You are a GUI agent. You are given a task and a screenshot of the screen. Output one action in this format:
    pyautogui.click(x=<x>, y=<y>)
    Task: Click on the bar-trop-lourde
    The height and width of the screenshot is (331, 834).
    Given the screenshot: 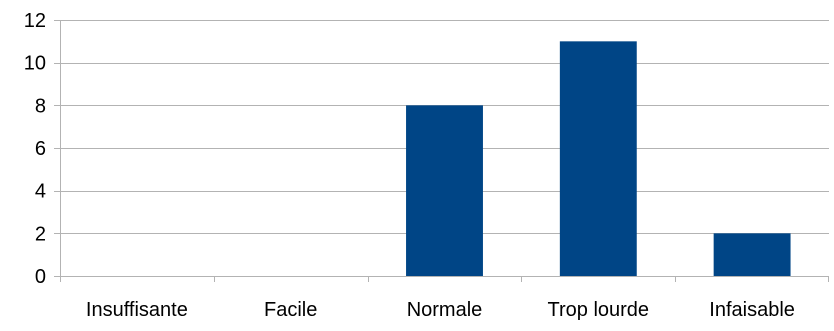 What is the action you would take?
    pyautogui.click(x=598, y=159)
    